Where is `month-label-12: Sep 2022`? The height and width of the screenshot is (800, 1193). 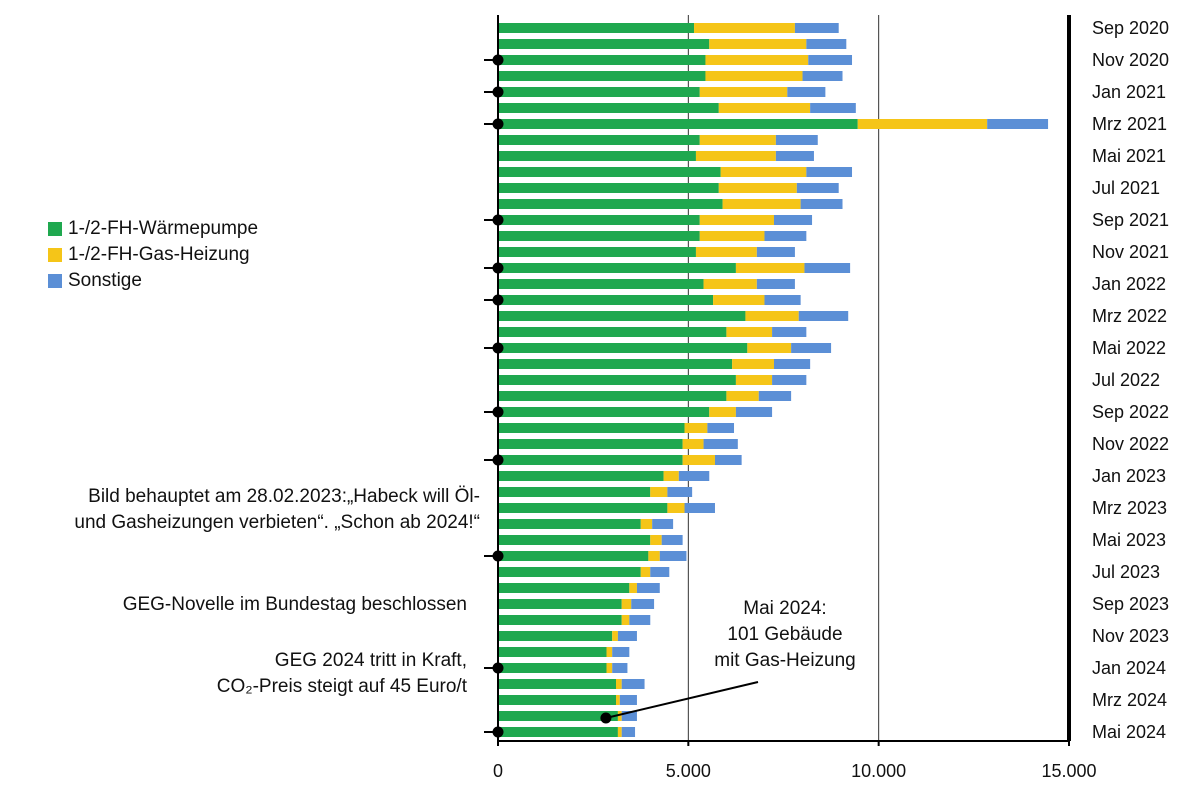 month-label-12: Sep 2022 is located at coordinates (1130, 412).